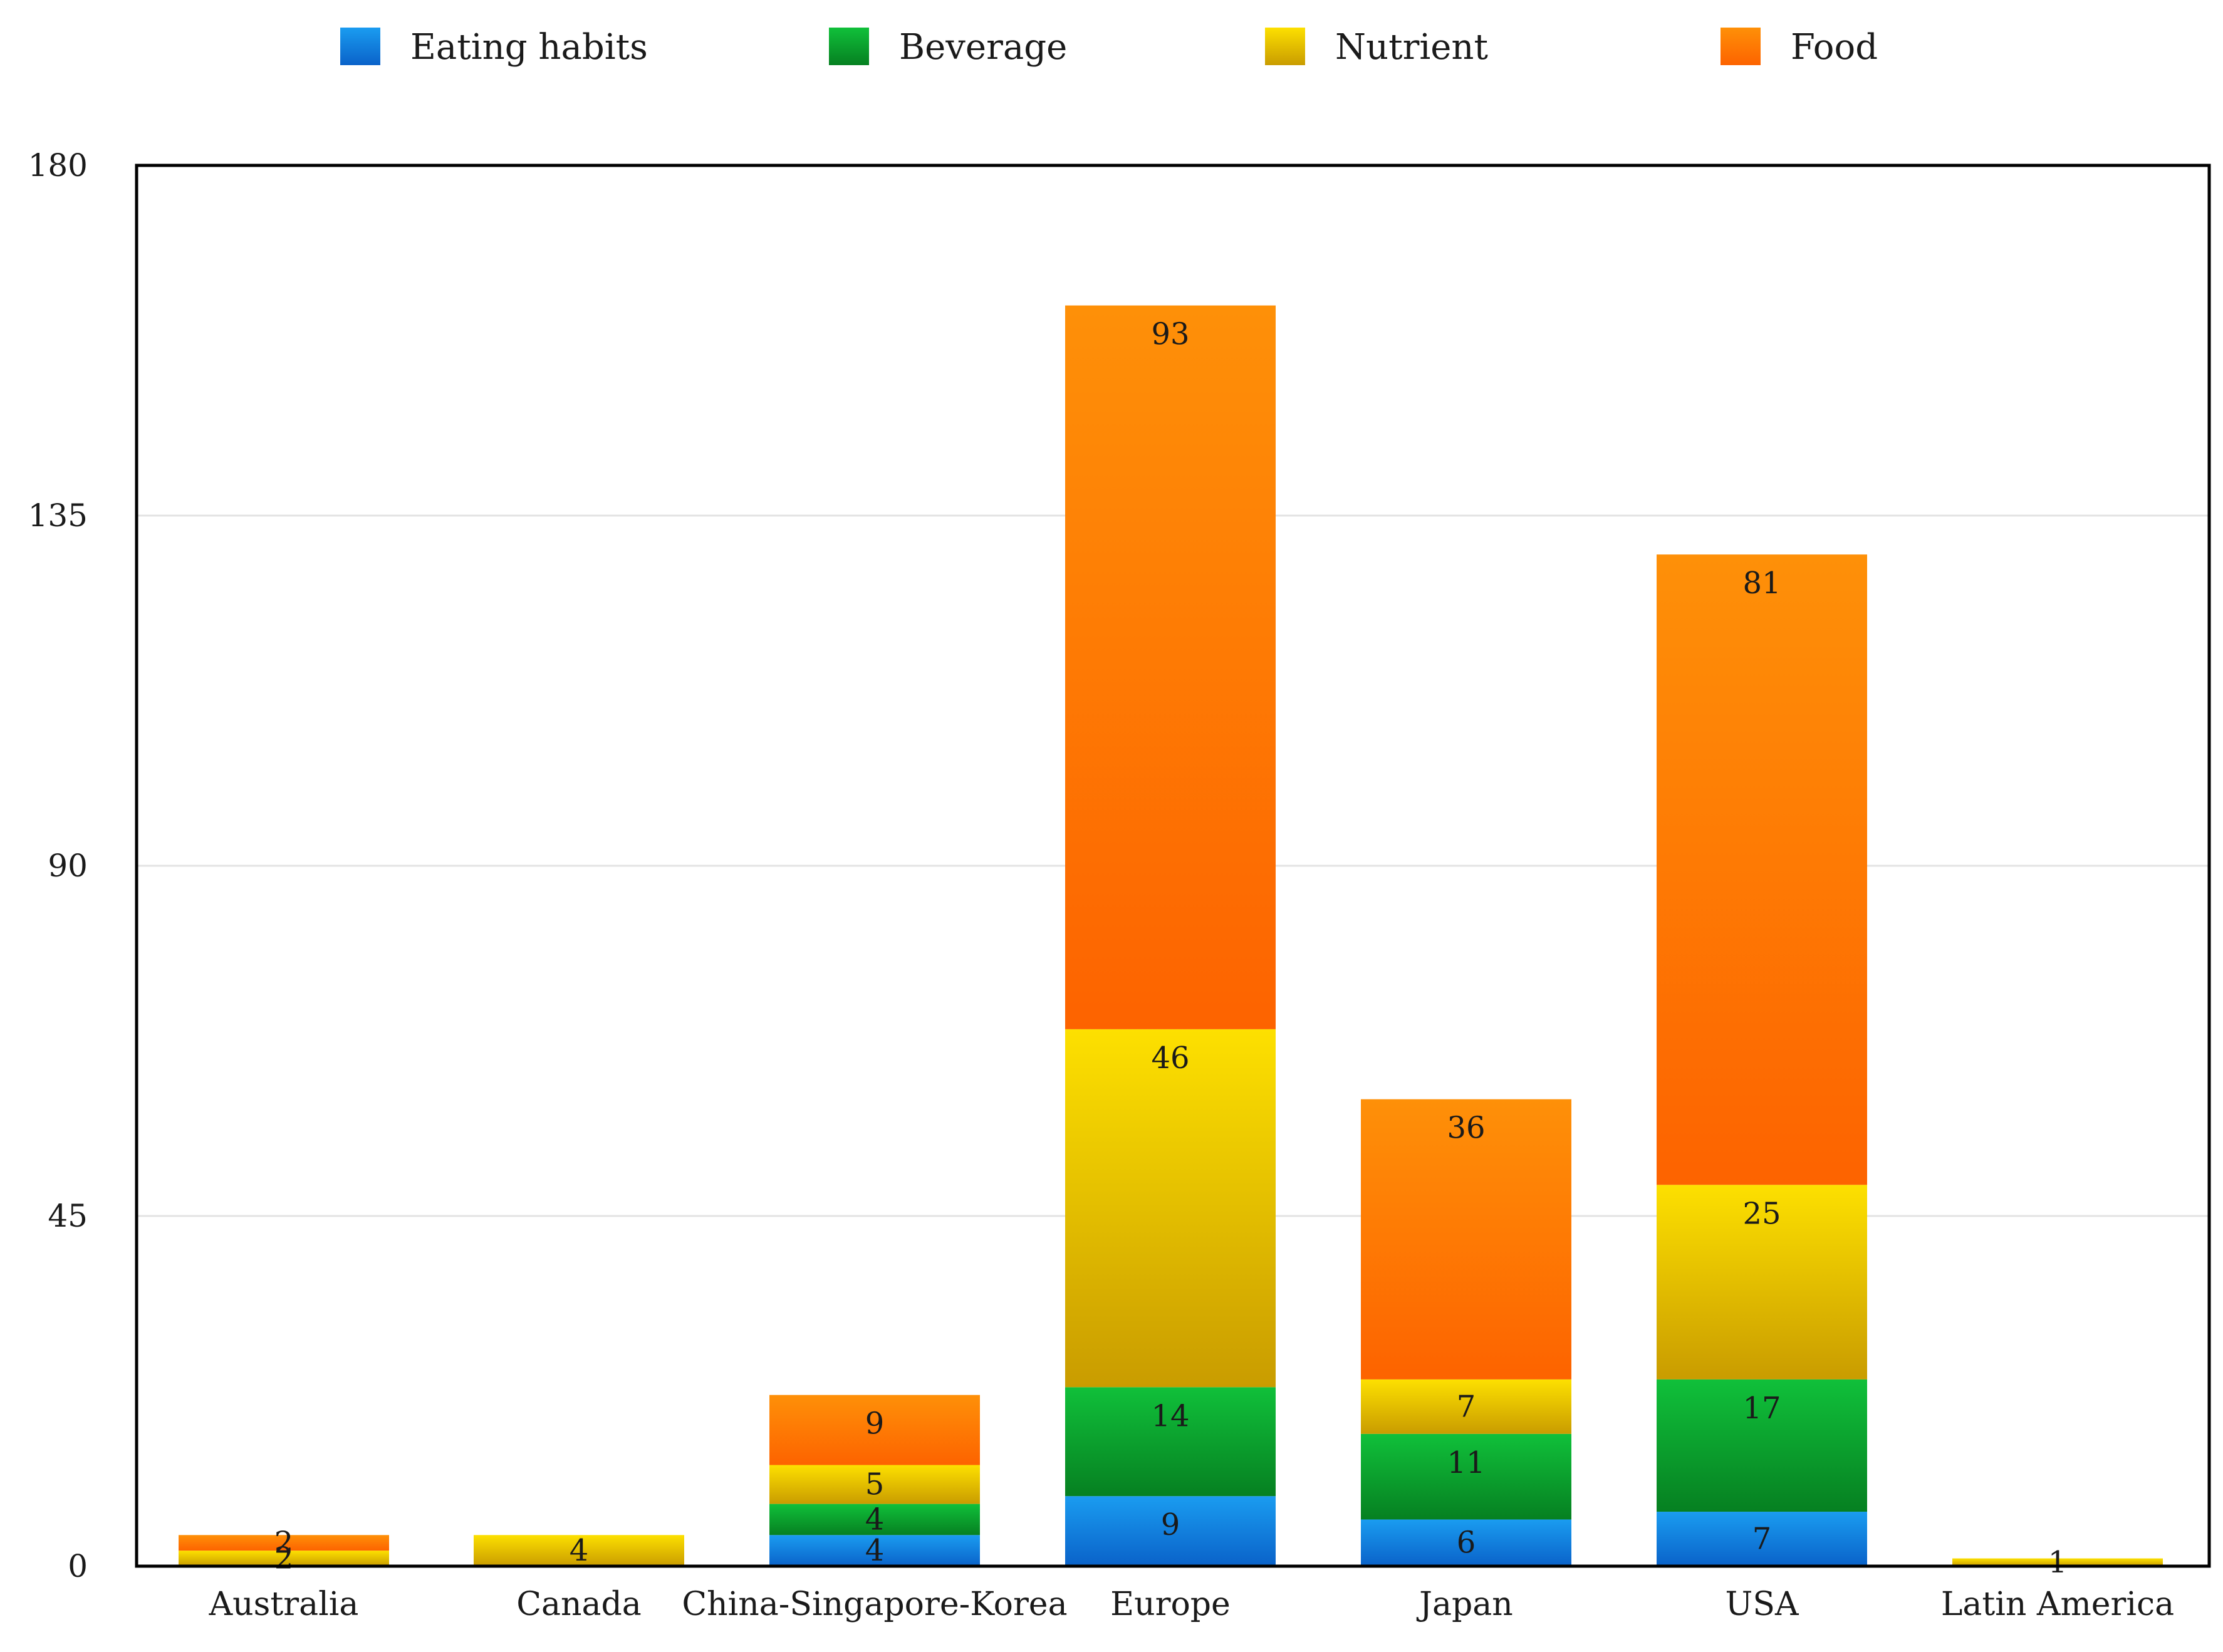 The image size is (2223, 1652). What do you see at coordinates (579, 1604) in the screenshot?
I see `x-category-label-canada: Canada` at bounding box center [579, 1604].